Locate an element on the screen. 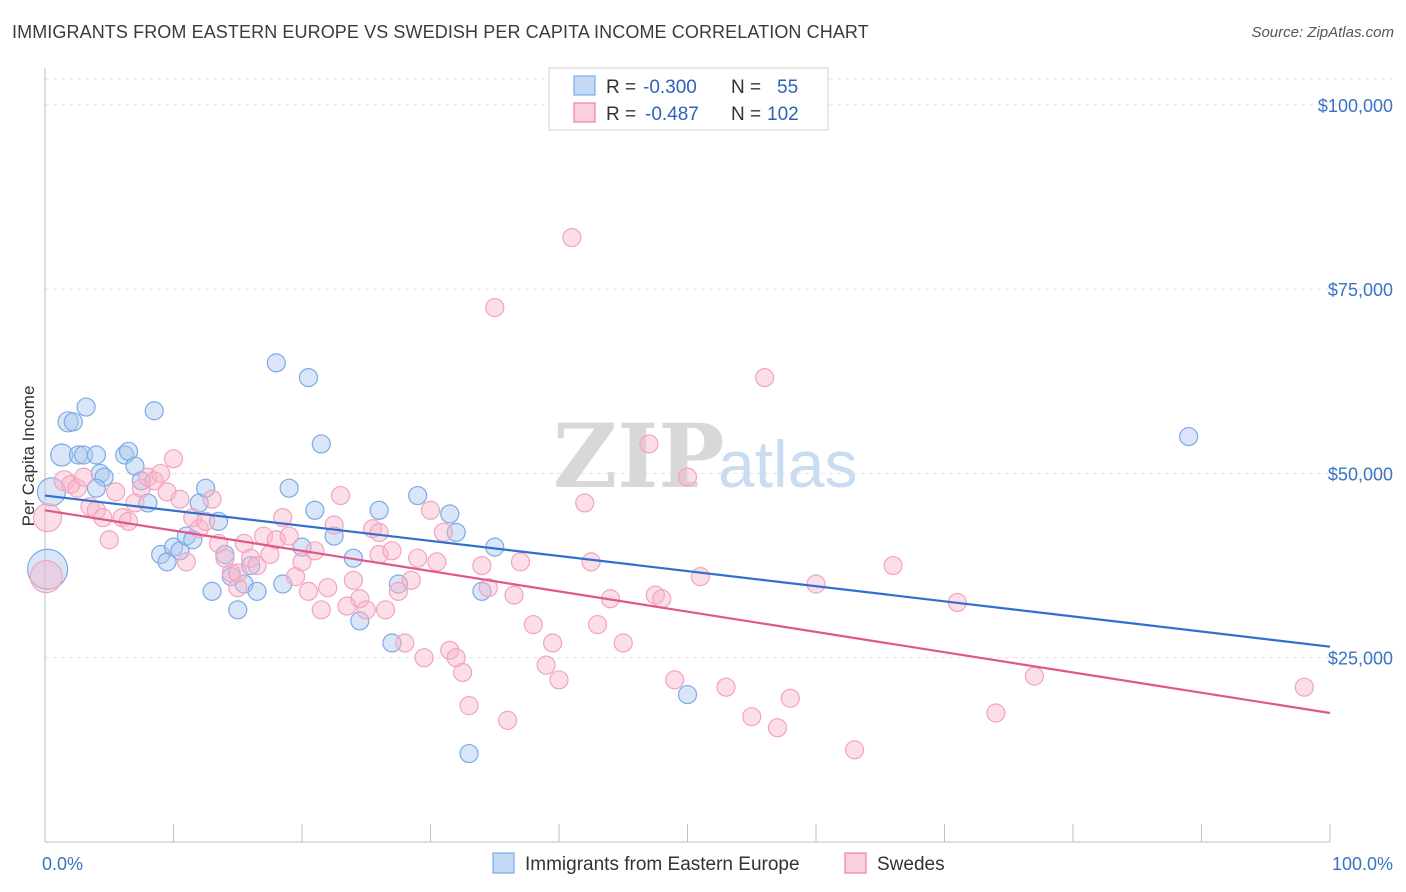 Image resolution: width=1406 pixels, height=892 pixels. watermark: ZIP atlas is located at coordinates (705, 456).